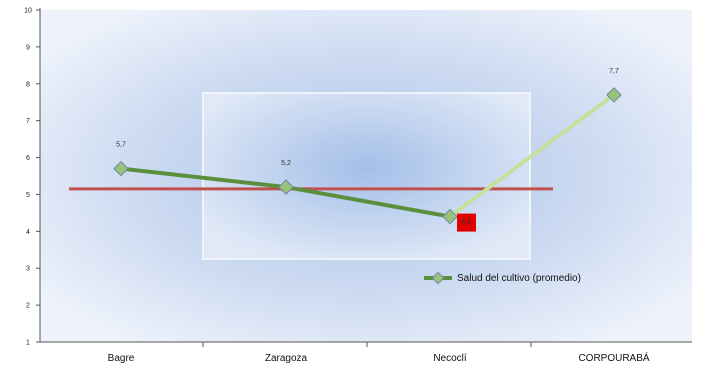  What do you see at coordinates (28, 306) in the screenshot?
I see `y-tick-label: 2` at bounding box center [28, 306].